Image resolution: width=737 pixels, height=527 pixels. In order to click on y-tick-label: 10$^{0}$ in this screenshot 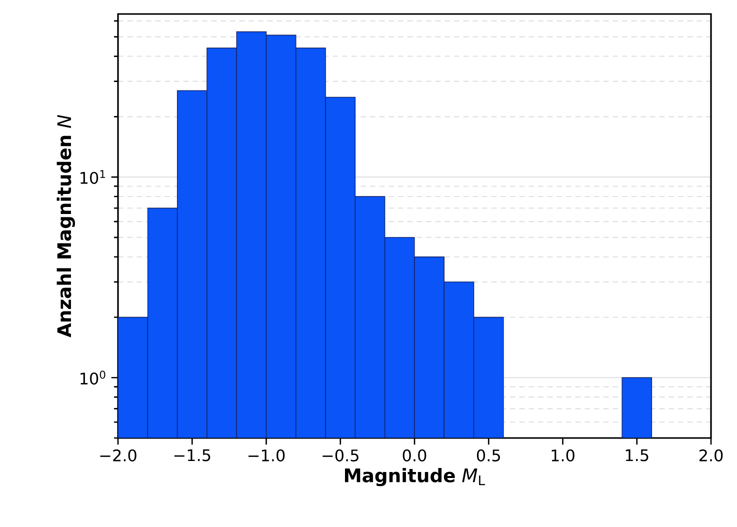, I will do `click(93, 377)`.